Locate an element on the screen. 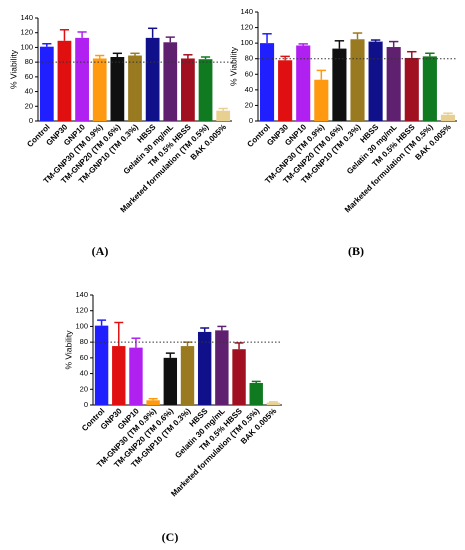 This screenshot has height=550, width=465. panel-label: (A) is located at coordinates (100, 251).